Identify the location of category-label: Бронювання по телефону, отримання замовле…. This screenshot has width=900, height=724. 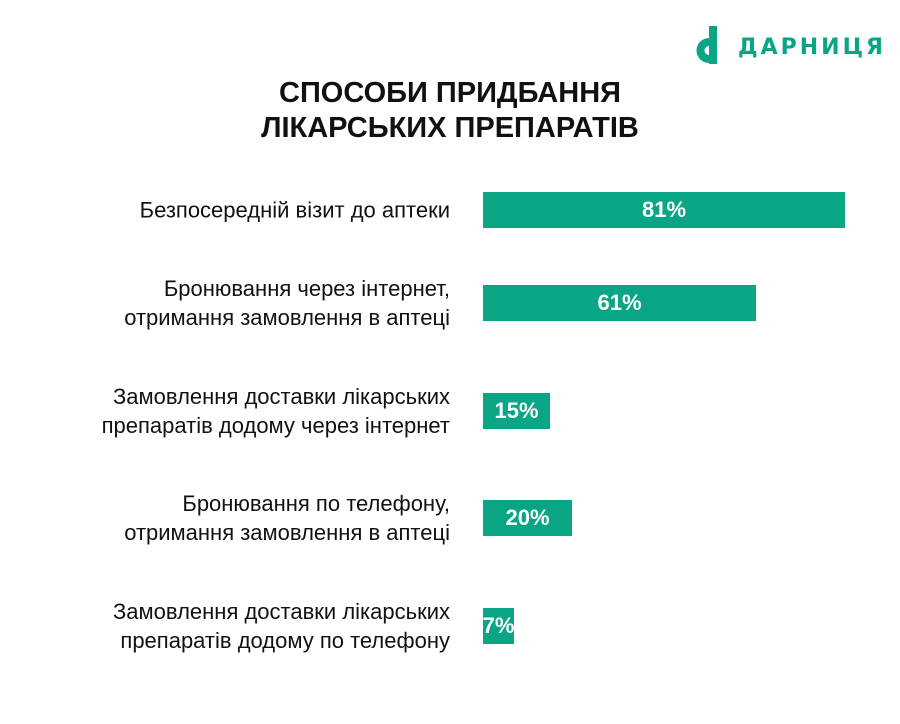
(287, 518).